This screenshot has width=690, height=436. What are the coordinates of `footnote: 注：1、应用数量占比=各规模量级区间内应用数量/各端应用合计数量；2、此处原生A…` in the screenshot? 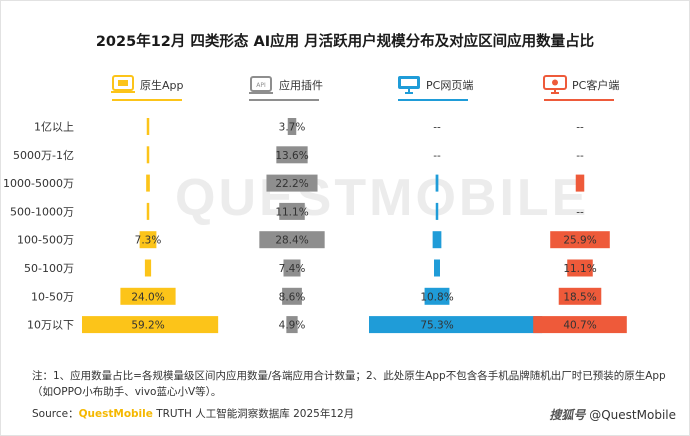 It's located at (349, 384).